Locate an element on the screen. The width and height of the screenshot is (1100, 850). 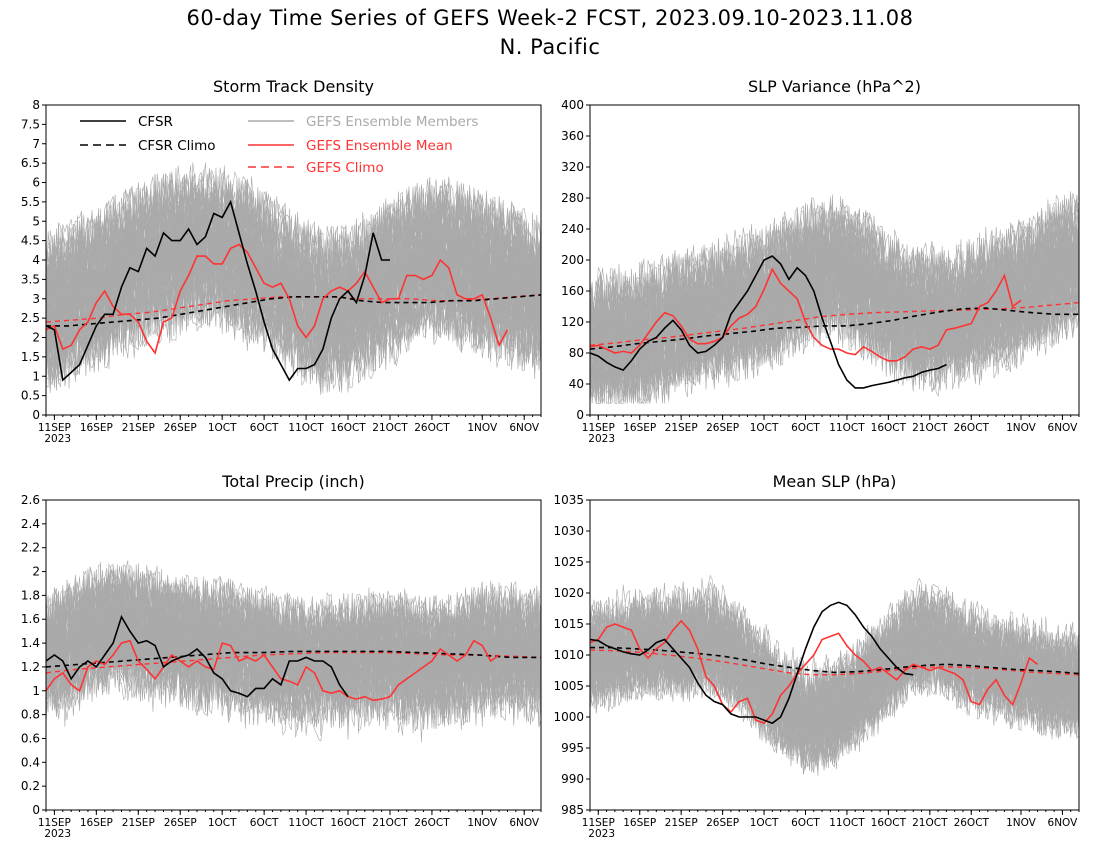
y-tick-label: 1 is located at coordinates (36, 376).